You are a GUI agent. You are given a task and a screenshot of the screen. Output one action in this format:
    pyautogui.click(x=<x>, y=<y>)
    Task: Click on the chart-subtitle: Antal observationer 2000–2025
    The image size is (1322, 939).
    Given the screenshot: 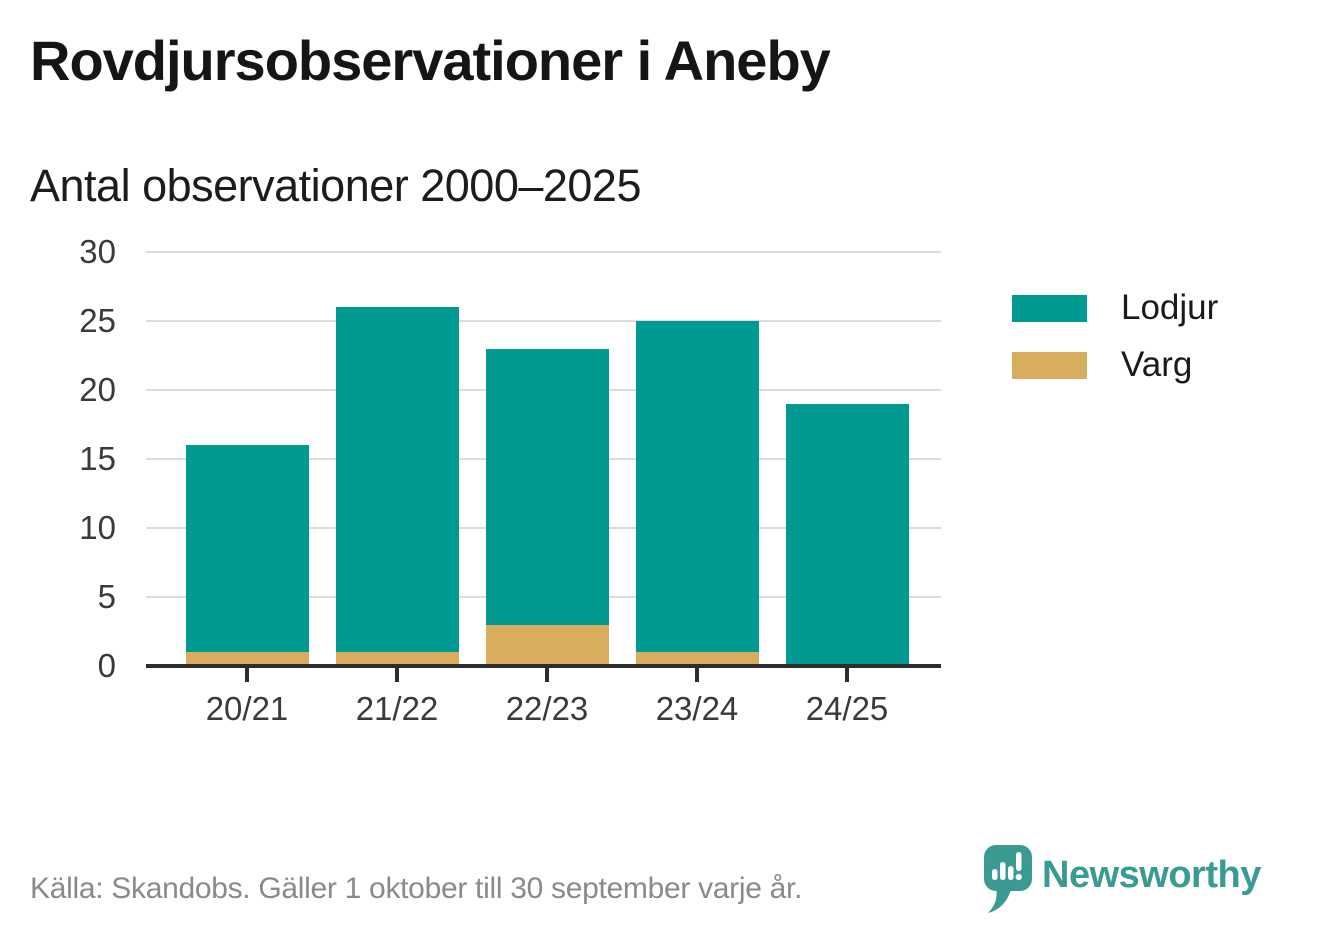 What is the action you would take?
    pyautogui.click(x=335, y=185)
    